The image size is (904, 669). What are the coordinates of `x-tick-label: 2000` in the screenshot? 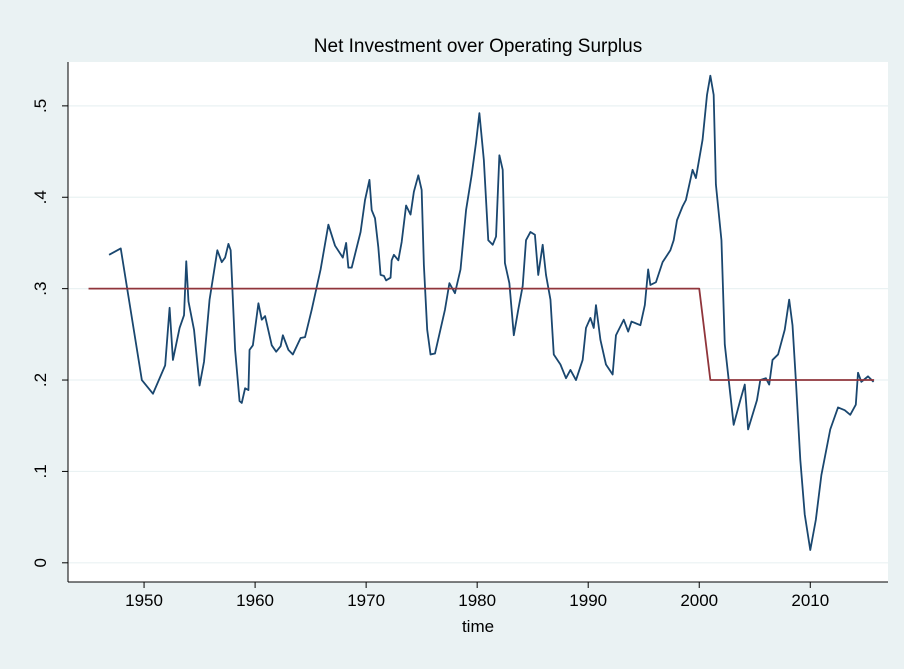 It's located at (699, 600).